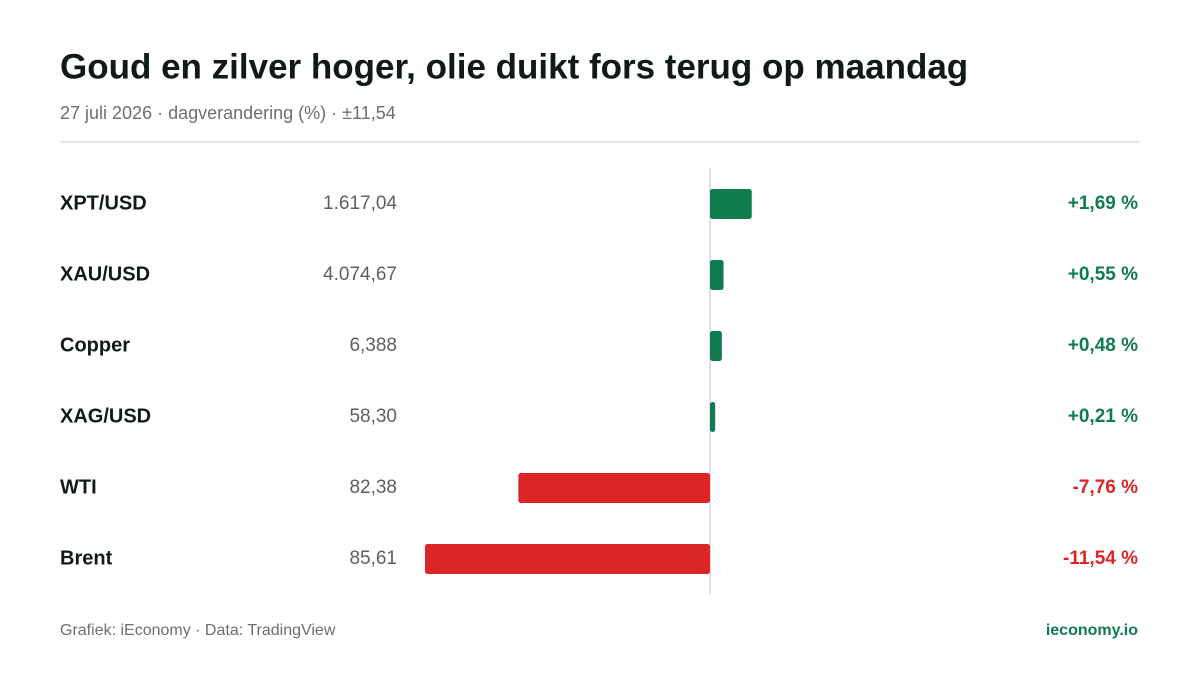 This screenshot has width=1200, height=680. What do you see at coordinates (1103, 203) in the screenshot?
I see `value-label: +1,69 %` at bounding box center [1103, 203].